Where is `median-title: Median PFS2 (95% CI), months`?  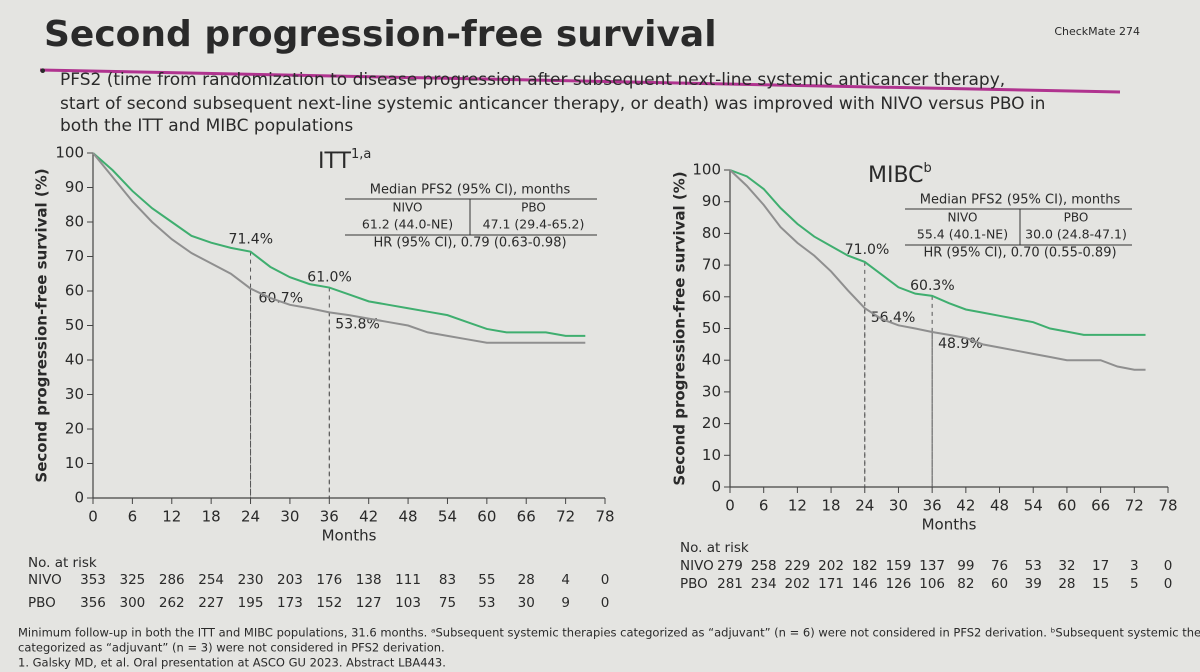 median-title: Median PFS2 (95% CI), months is located at coordinates (470, 190).